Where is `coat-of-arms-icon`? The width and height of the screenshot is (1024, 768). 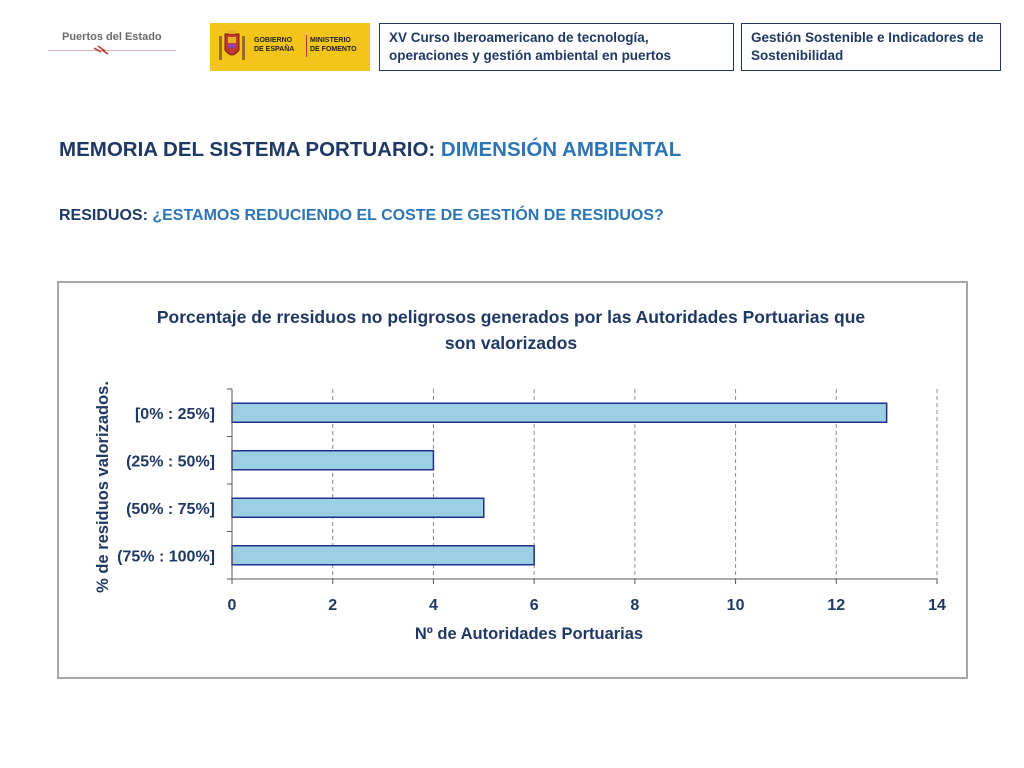 coat-of-arms-icon is located at coordinates (232, 45).